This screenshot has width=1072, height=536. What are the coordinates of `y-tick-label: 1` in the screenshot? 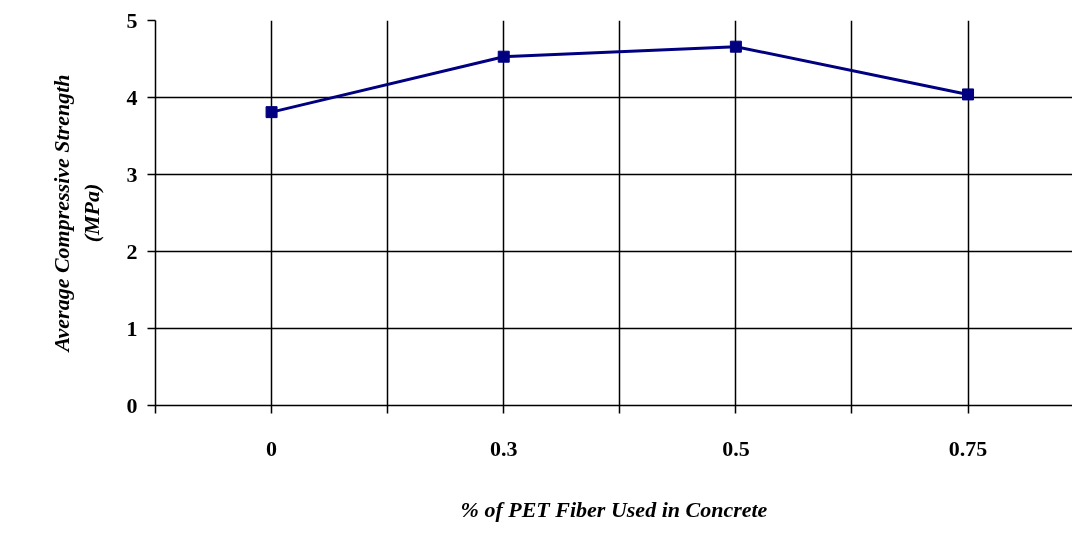 It's located at (132, 328).